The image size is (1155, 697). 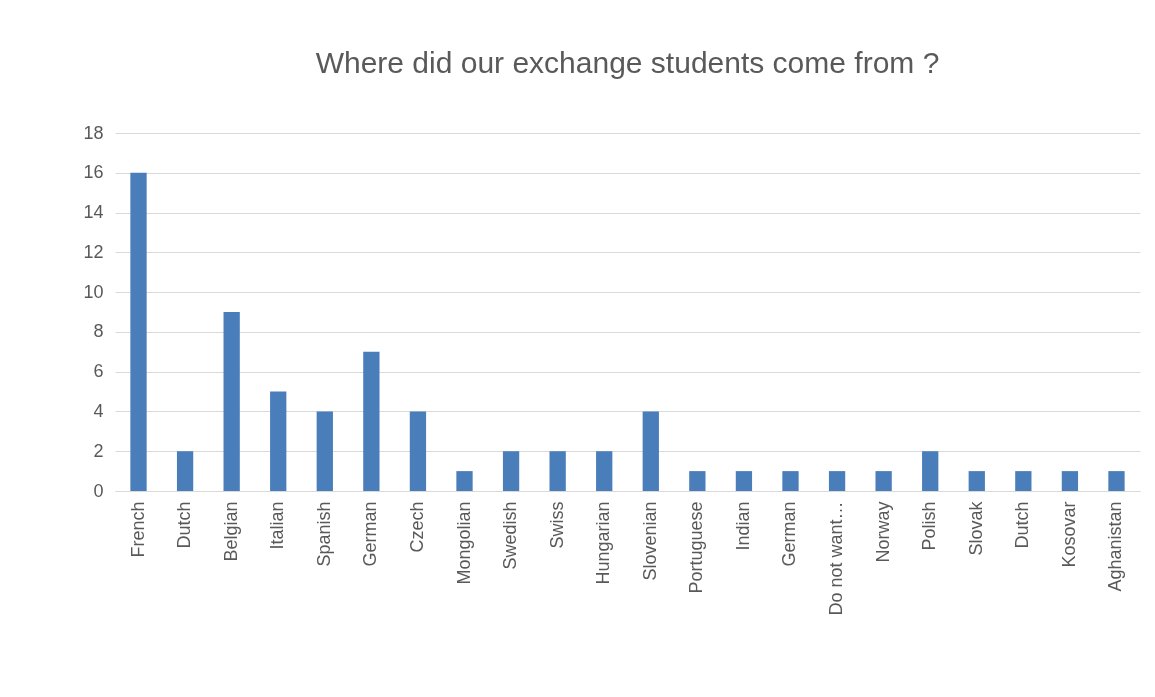 I want to click on y-tick-label: 2, so click(x=98, y=450).